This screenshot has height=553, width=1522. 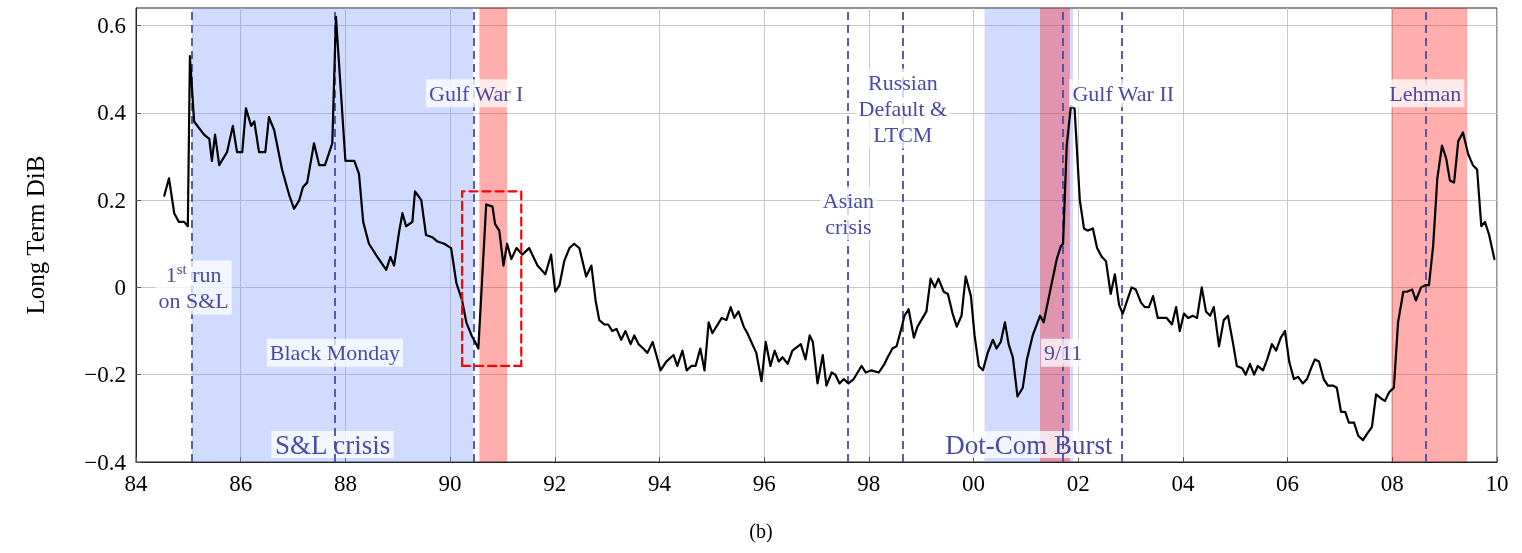 What do you see at coordinates (241, 483) in the screenshot?
I see `x-tick-label: 86` at bounding box center [241, 483].